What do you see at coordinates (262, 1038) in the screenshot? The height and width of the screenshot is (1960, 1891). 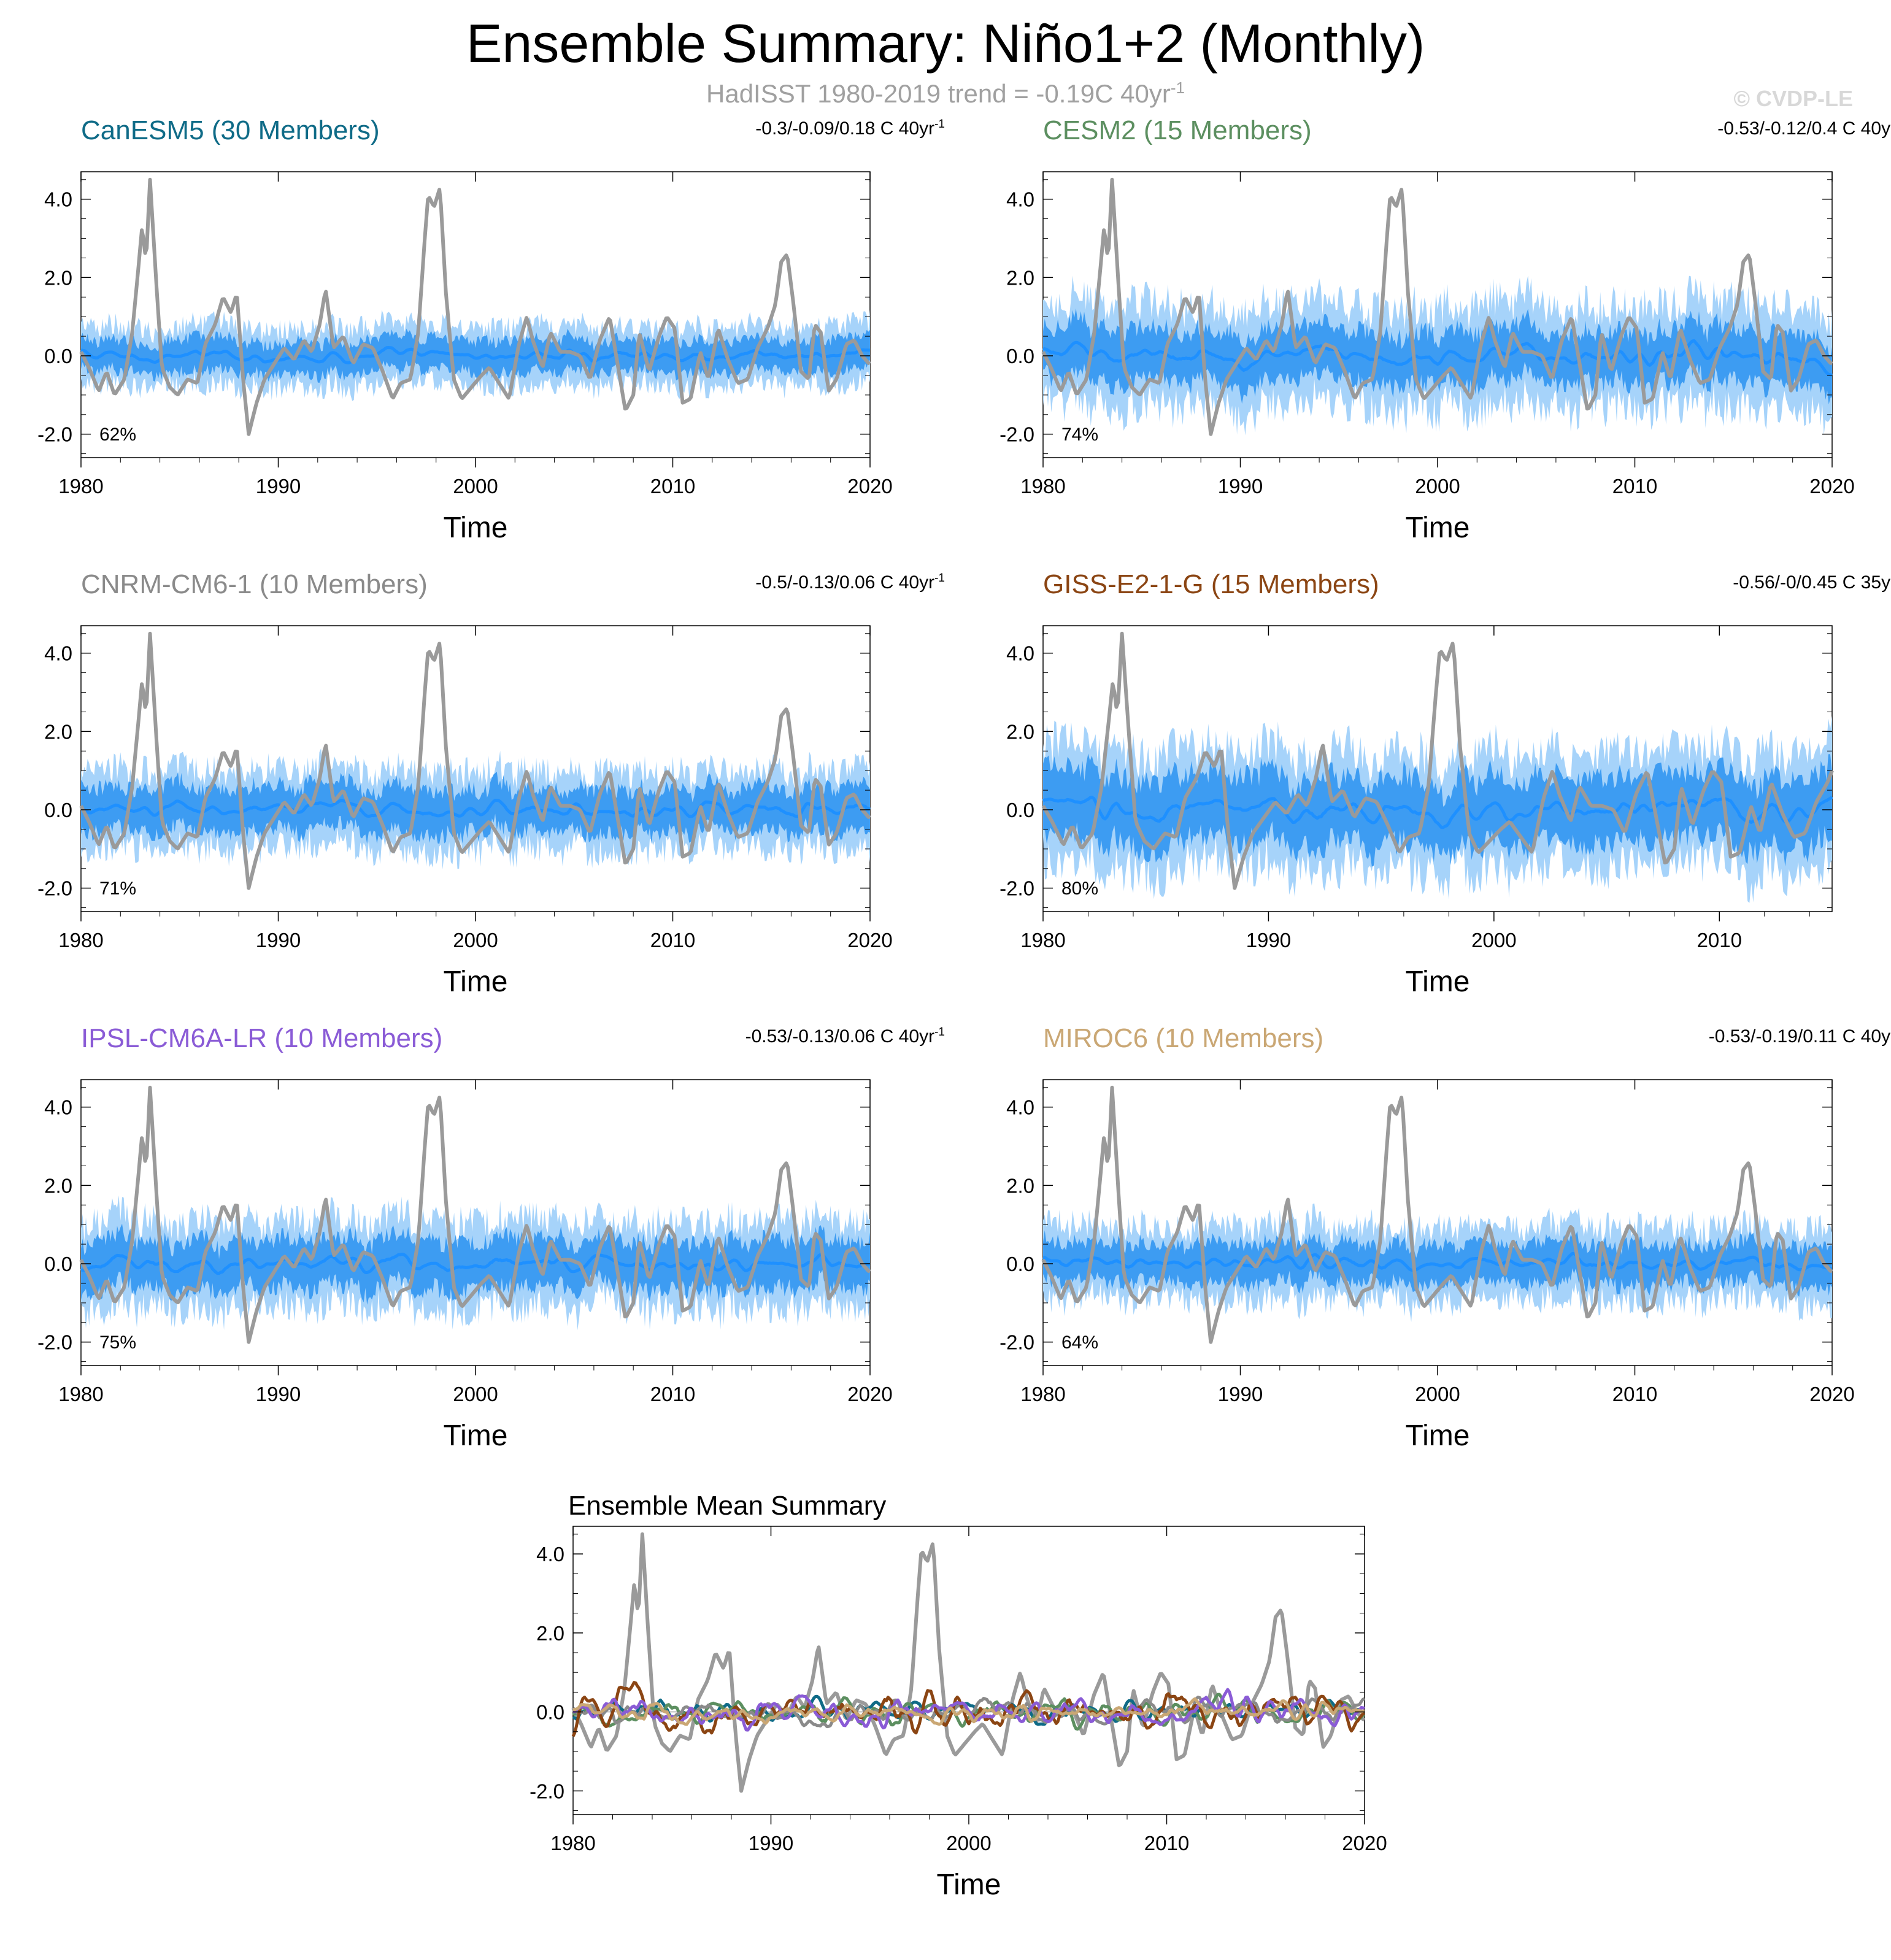 I see `panel-title: IPSL-CM6A-LR (10 Members)` at bounding box center [262, 1038].